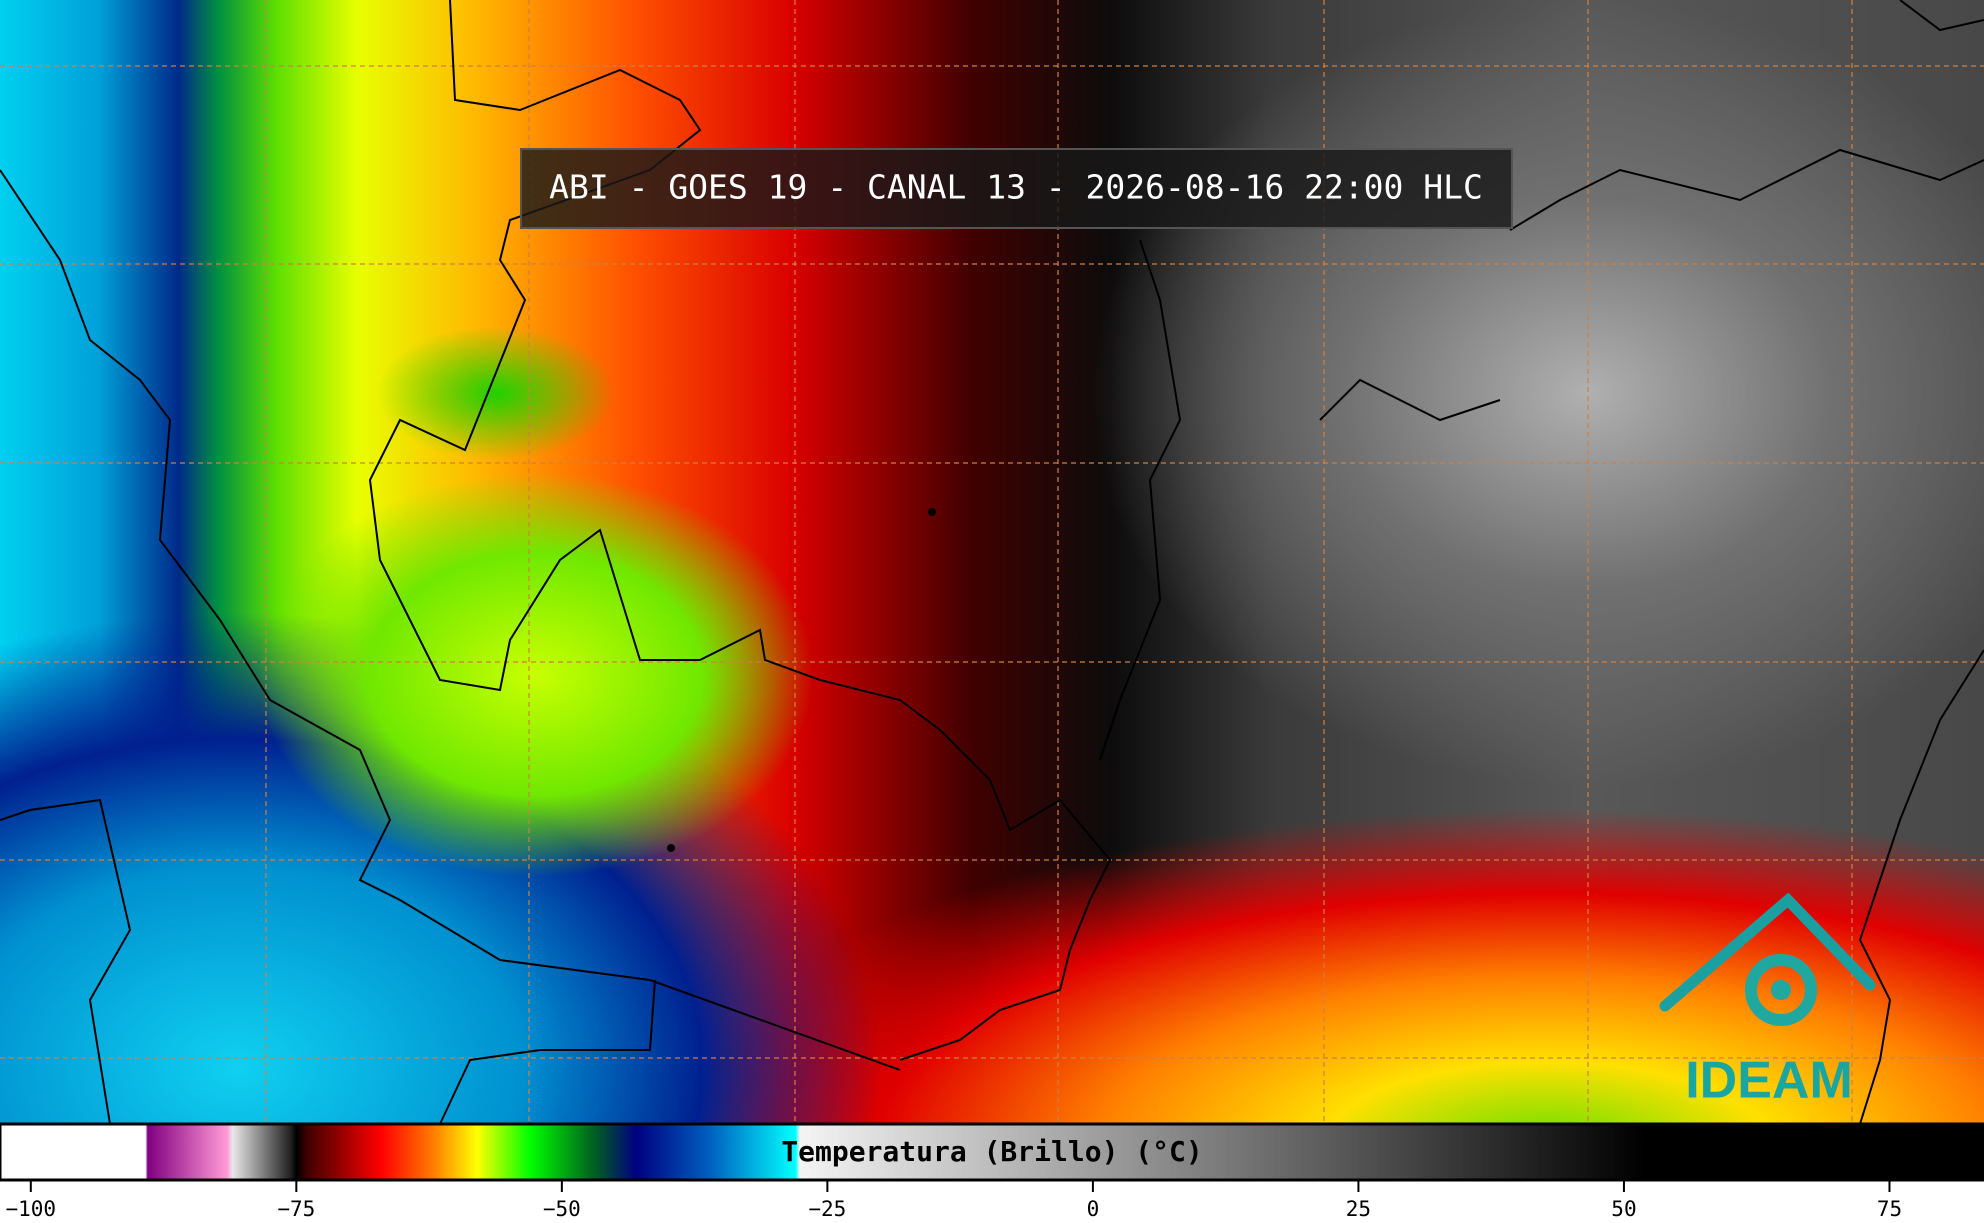 The width and height of the screenshot is (1984, 1223). I want to click on tick-label: 75, so click(1889, 1209).